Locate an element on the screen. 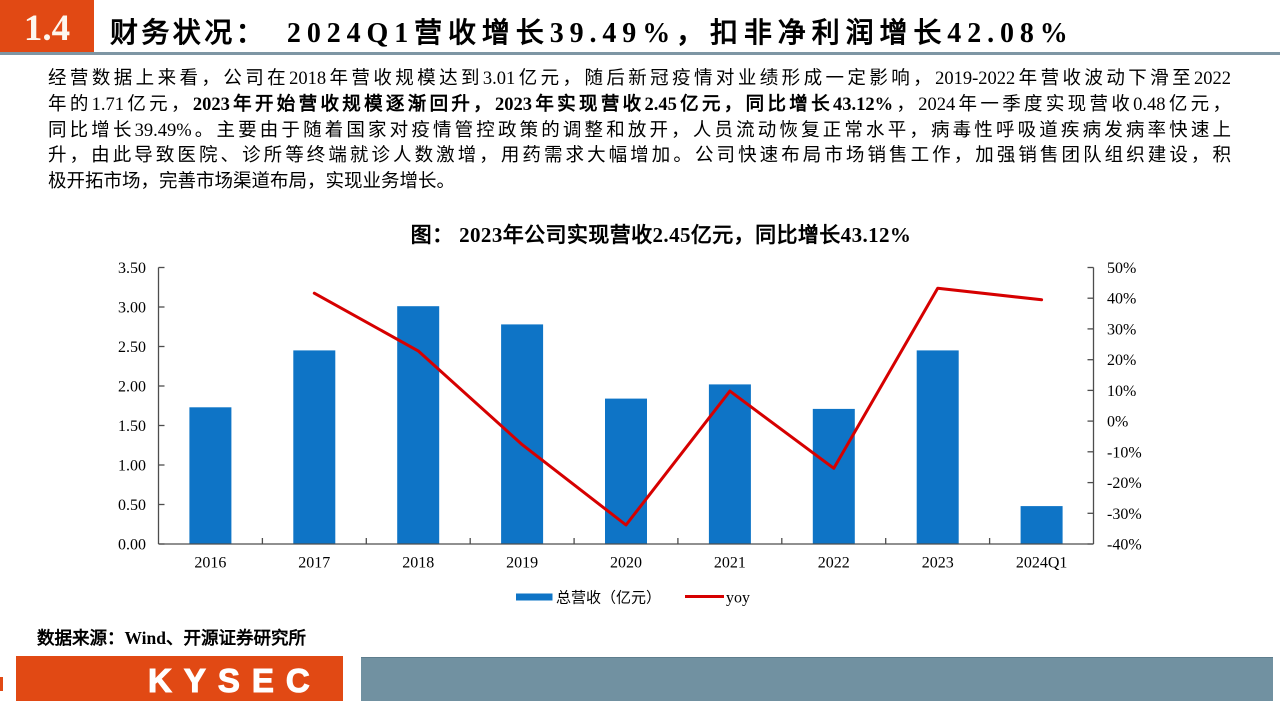  svg-text: yoy is located at coordinates (738, 598).